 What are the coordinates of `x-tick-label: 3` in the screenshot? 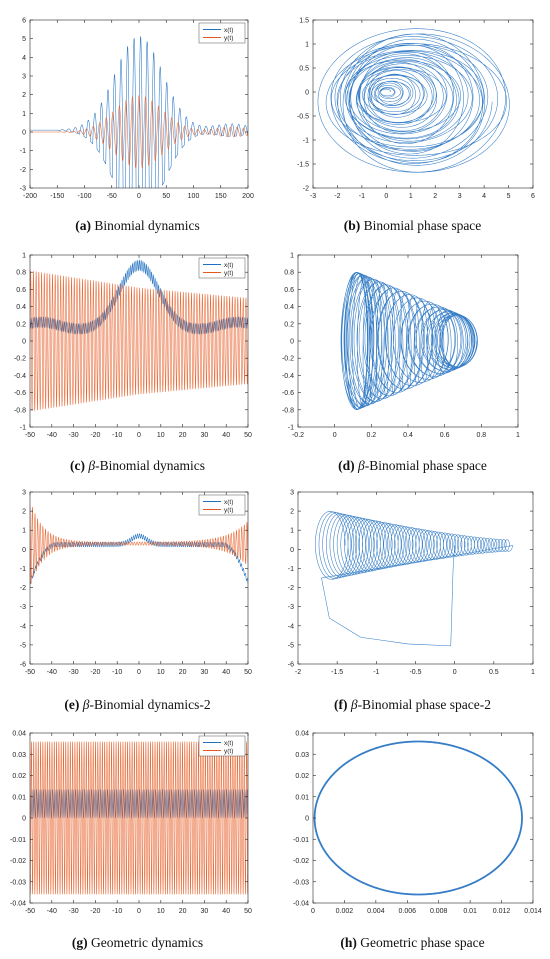 It's located at (460, 196).